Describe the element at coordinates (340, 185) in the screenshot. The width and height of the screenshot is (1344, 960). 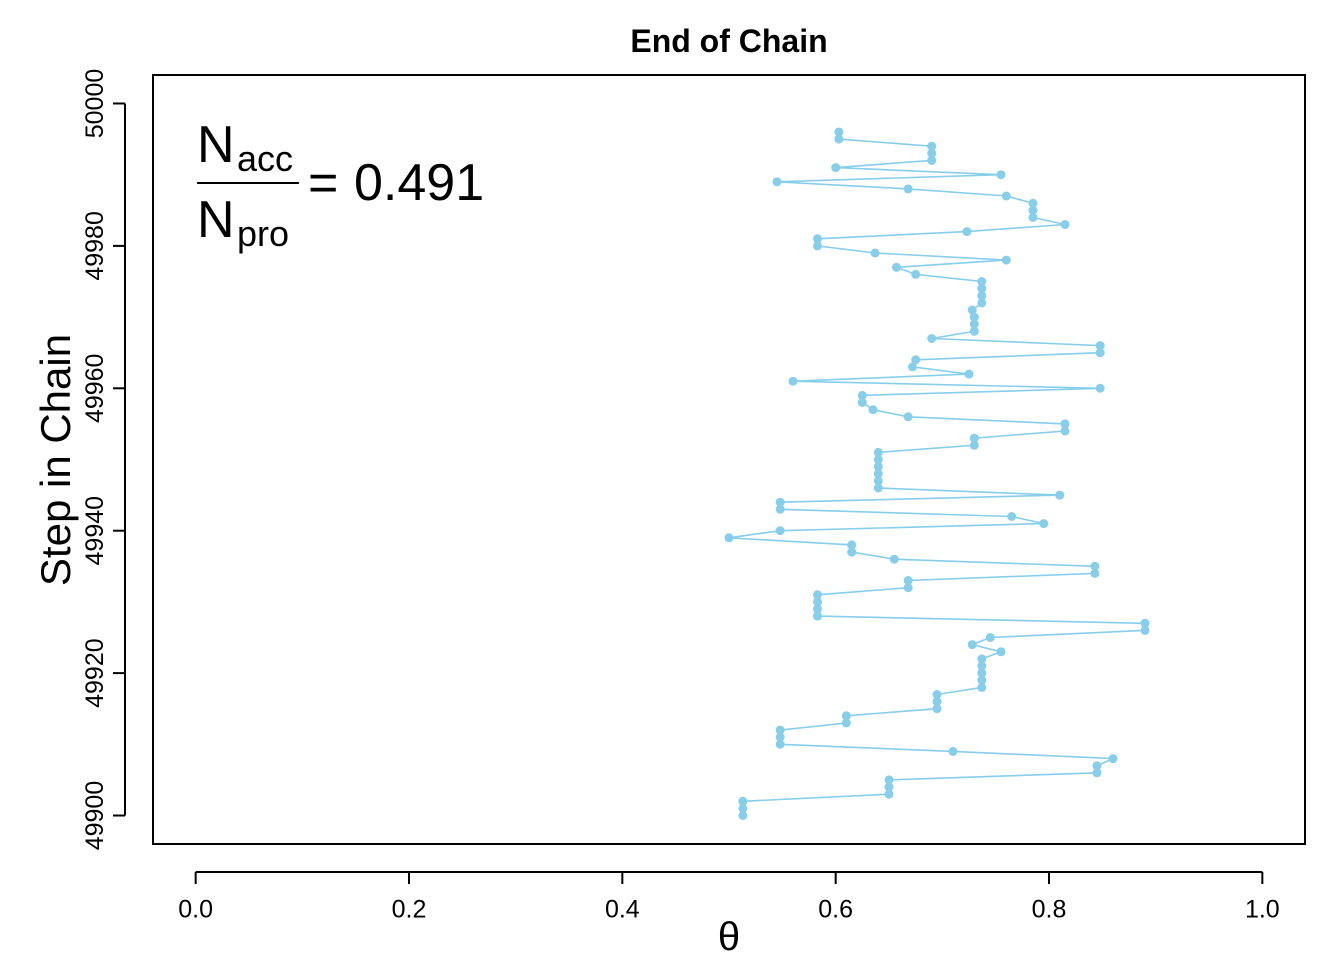
I see `acceptance-ratio-annotation: N acc N pro = 0.491` at that location.